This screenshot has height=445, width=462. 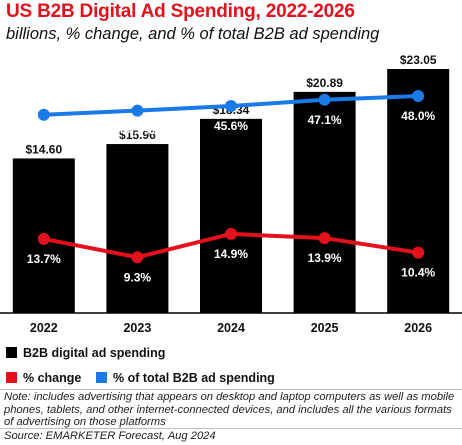 I want to click on bar-value-label-2022: $14.60, so click(x=43, y=149).